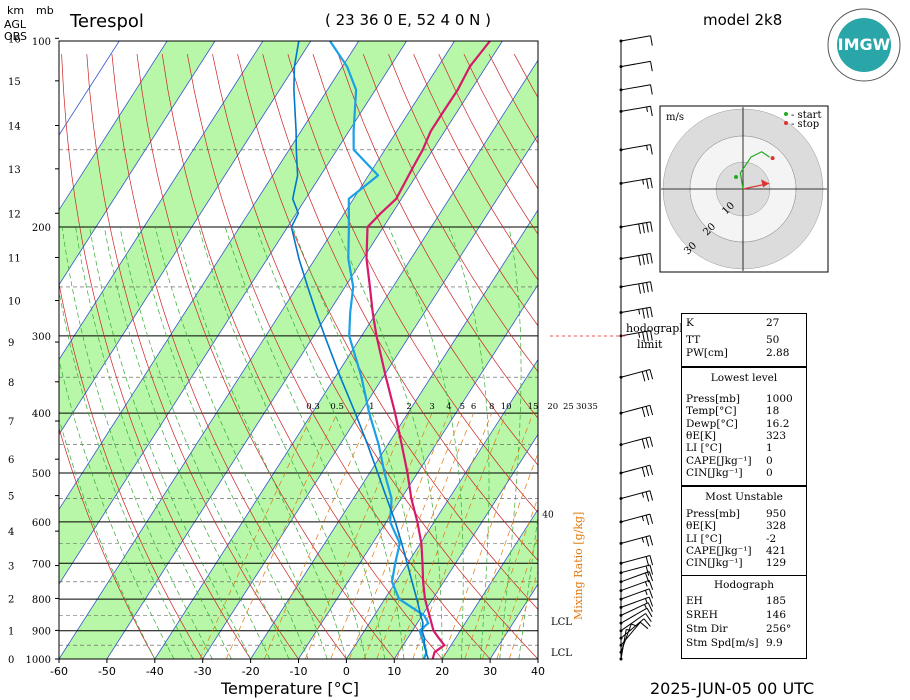 This screenshot has height=700, width=910. Describe the element at coordinates (41, 414) in the screenshot. I see `pressure-tick-label: 400` at that location.